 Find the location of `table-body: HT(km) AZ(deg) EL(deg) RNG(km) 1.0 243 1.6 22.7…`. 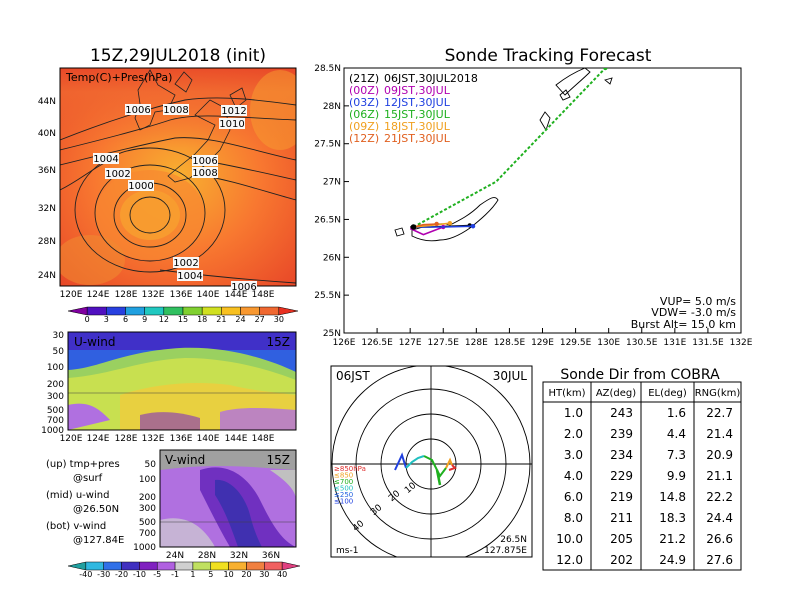

table-body: HT(km) AZ(deg) EL(deg) RNG(km) 1.0 243 1.6 22.7… is located at coordinates (642, 476).